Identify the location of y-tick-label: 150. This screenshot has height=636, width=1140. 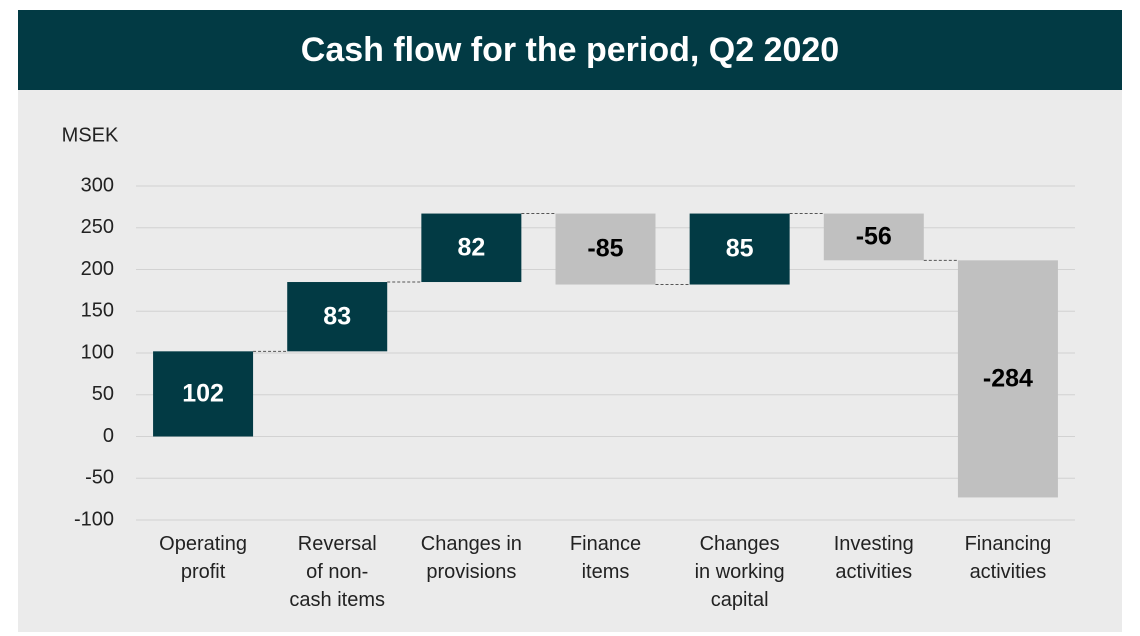
(97, 311).